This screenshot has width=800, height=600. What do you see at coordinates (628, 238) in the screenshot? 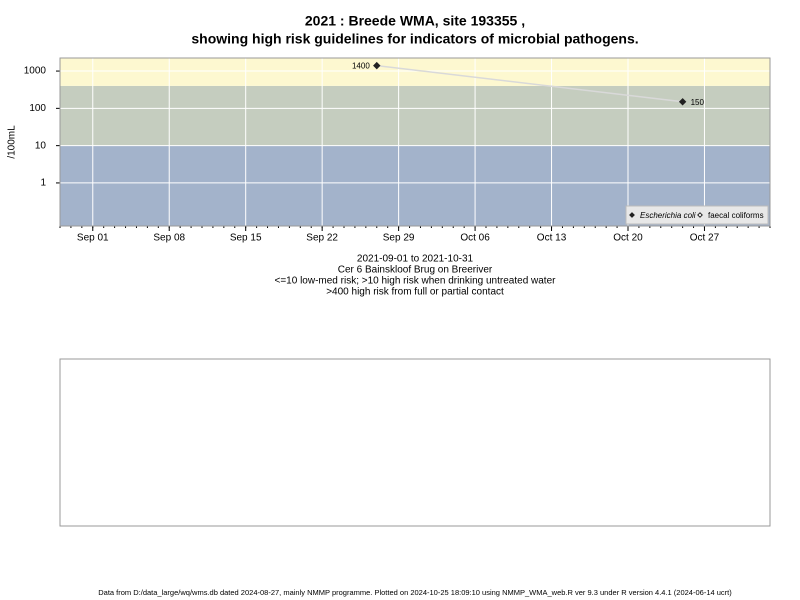
I see `x-tick-label: Oct 20` at bounding box center [628, 238].